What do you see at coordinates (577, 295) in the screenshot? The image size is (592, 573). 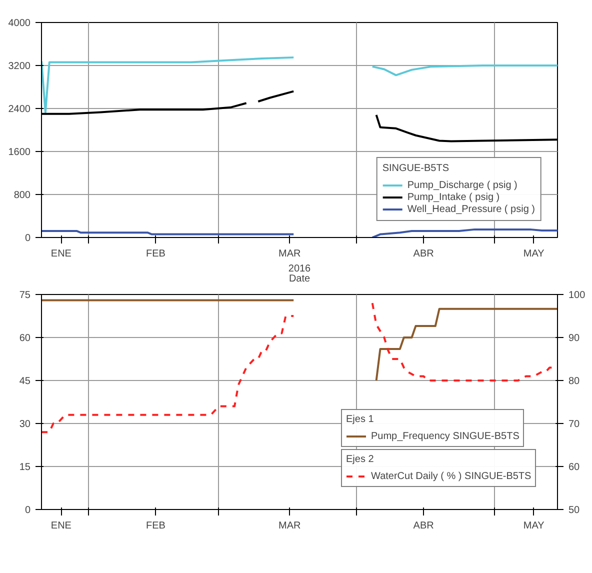 I see `y2-tick-label: 100` at bounding box center [577, 295].